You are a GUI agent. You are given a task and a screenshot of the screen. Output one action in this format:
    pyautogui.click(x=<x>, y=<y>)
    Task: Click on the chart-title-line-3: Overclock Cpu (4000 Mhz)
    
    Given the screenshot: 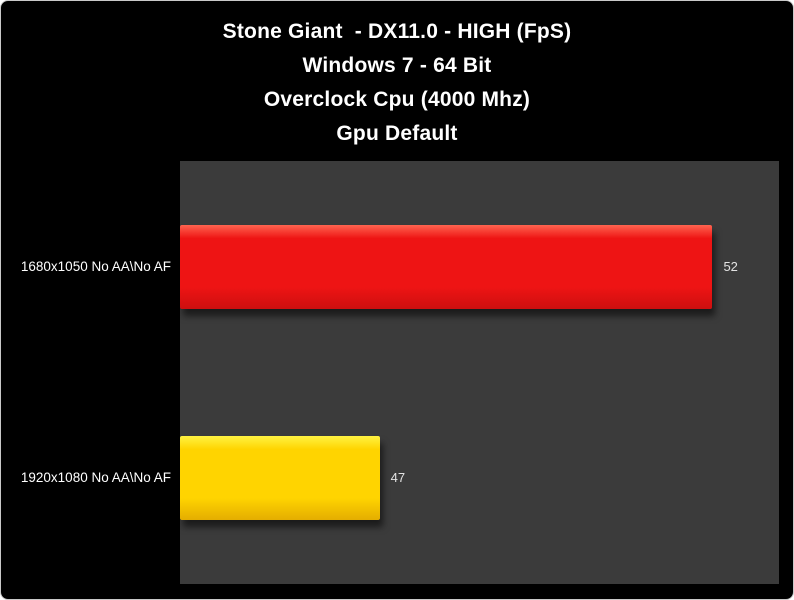 What is the action you would take?
    pyautogui.click(x=397, y=99)
    